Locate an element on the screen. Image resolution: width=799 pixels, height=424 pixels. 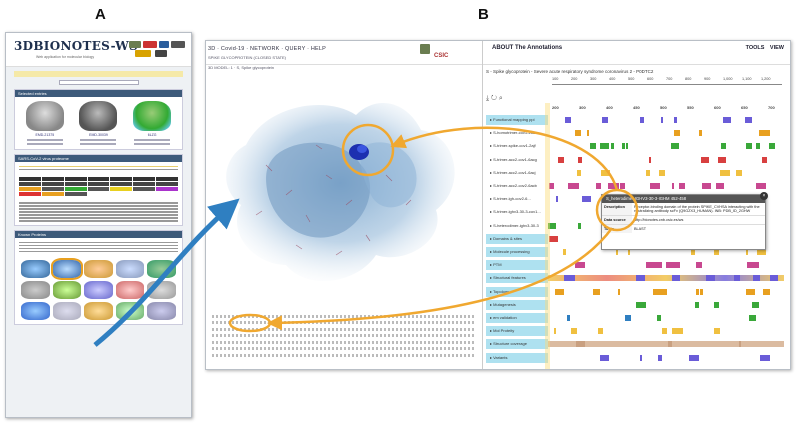
track-label: ▸ Mutagenesis is located at coordinates (517, 304).